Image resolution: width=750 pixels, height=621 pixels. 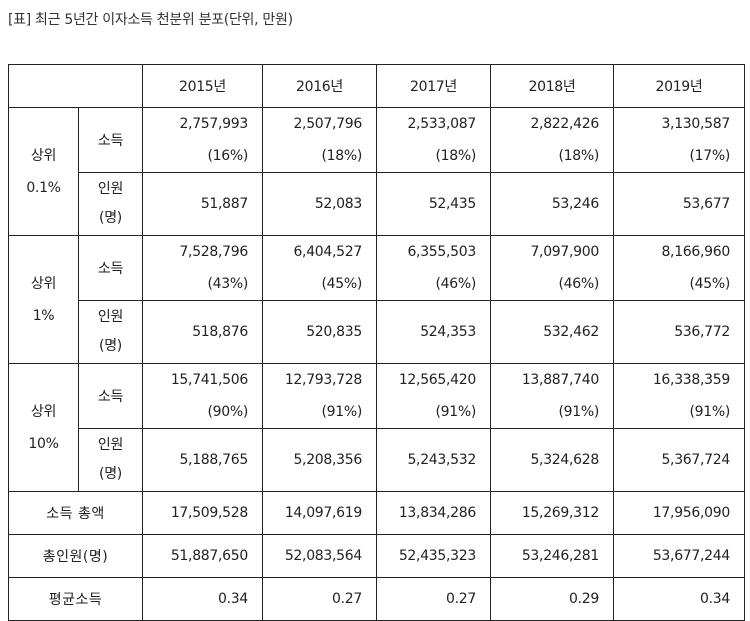 What do you see at coordinates (202, 332) in the screenshot?
I see `people-cell: 518,876` at bounding box center [202, 332].